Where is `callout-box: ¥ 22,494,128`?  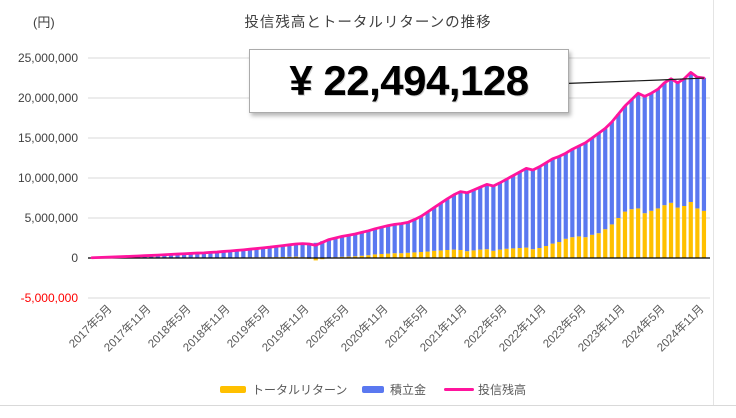 callout-box: ¥ 22,494,128 is located at coordinates (409, 81).